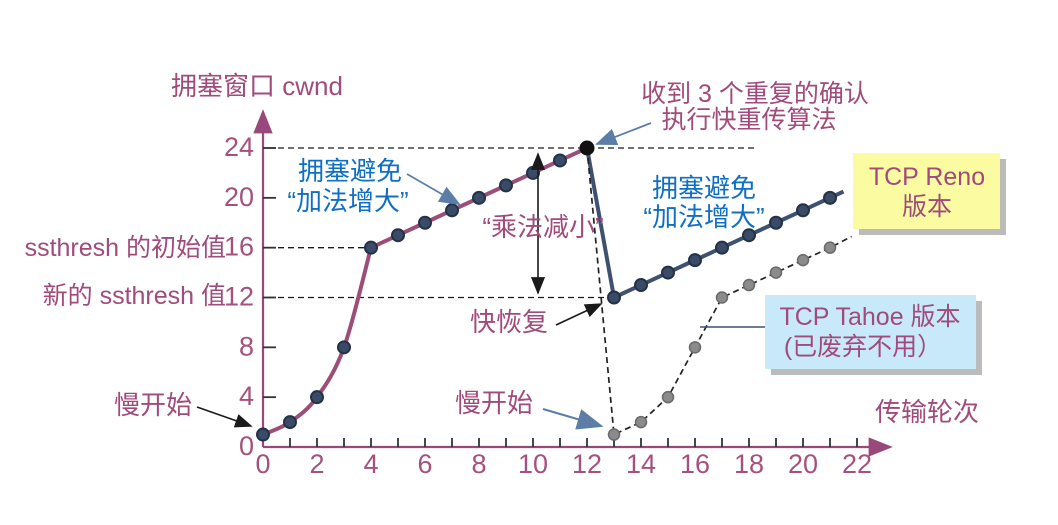 The width and height of the screenshot is (1058, 525). What do you see at coordinates (870, 332) in the screenshot?
I see `tahoe-box` at bounding box center [870, 332].